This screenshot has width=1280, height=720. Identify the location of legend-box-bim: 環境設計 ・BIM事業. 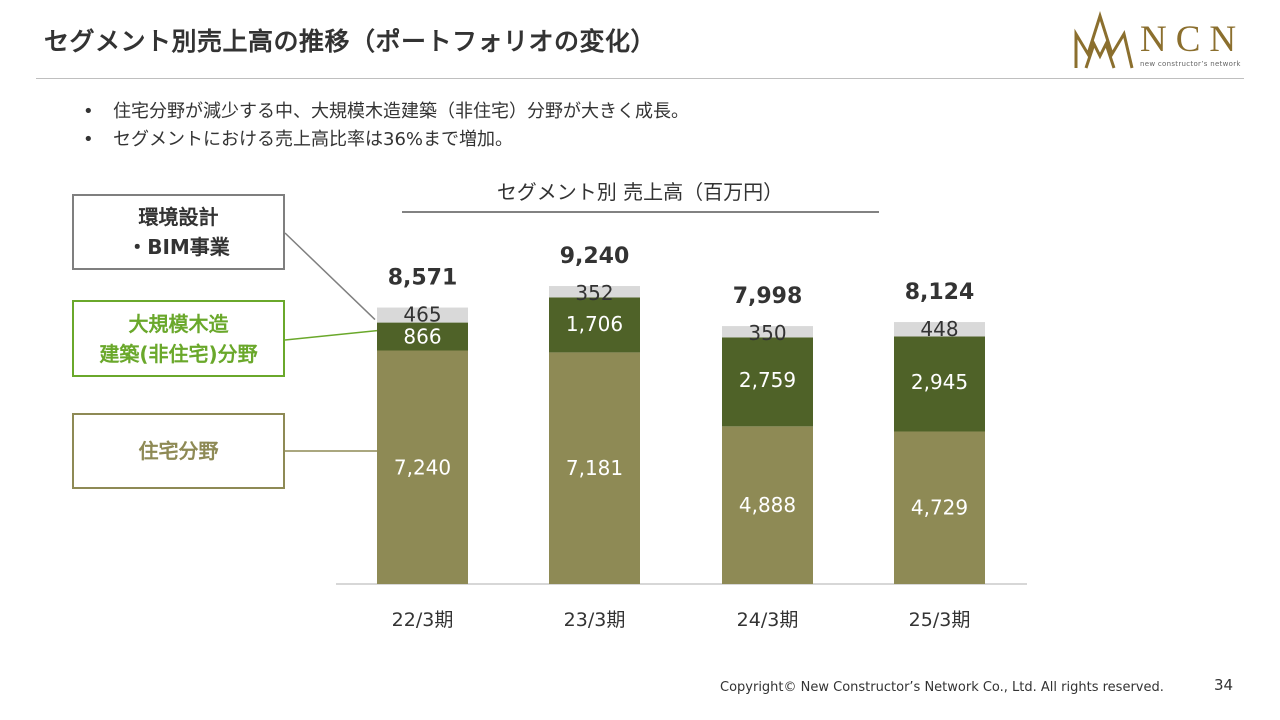
(178, 232).